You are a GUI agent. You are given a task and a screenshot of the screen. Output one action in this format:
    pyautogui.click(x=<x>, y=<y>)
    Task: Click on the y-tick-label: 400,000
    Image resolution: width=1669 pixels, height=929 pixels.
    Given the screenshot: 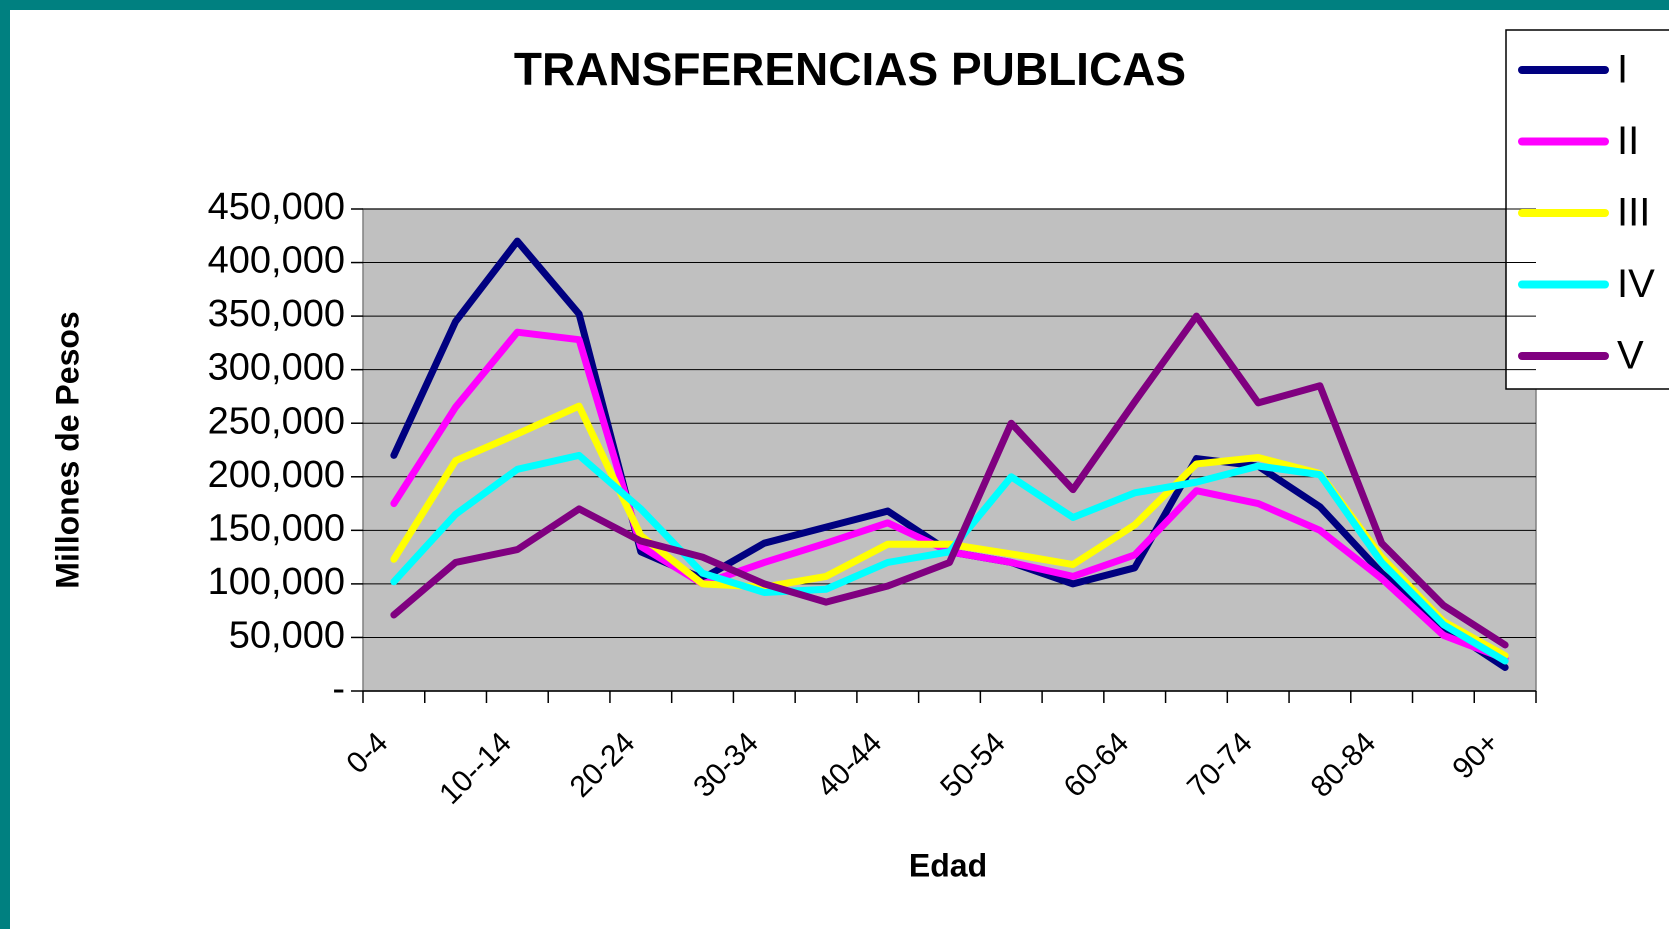 What is the action you would take?
    pyautogui.click(x=276, y=261)
    